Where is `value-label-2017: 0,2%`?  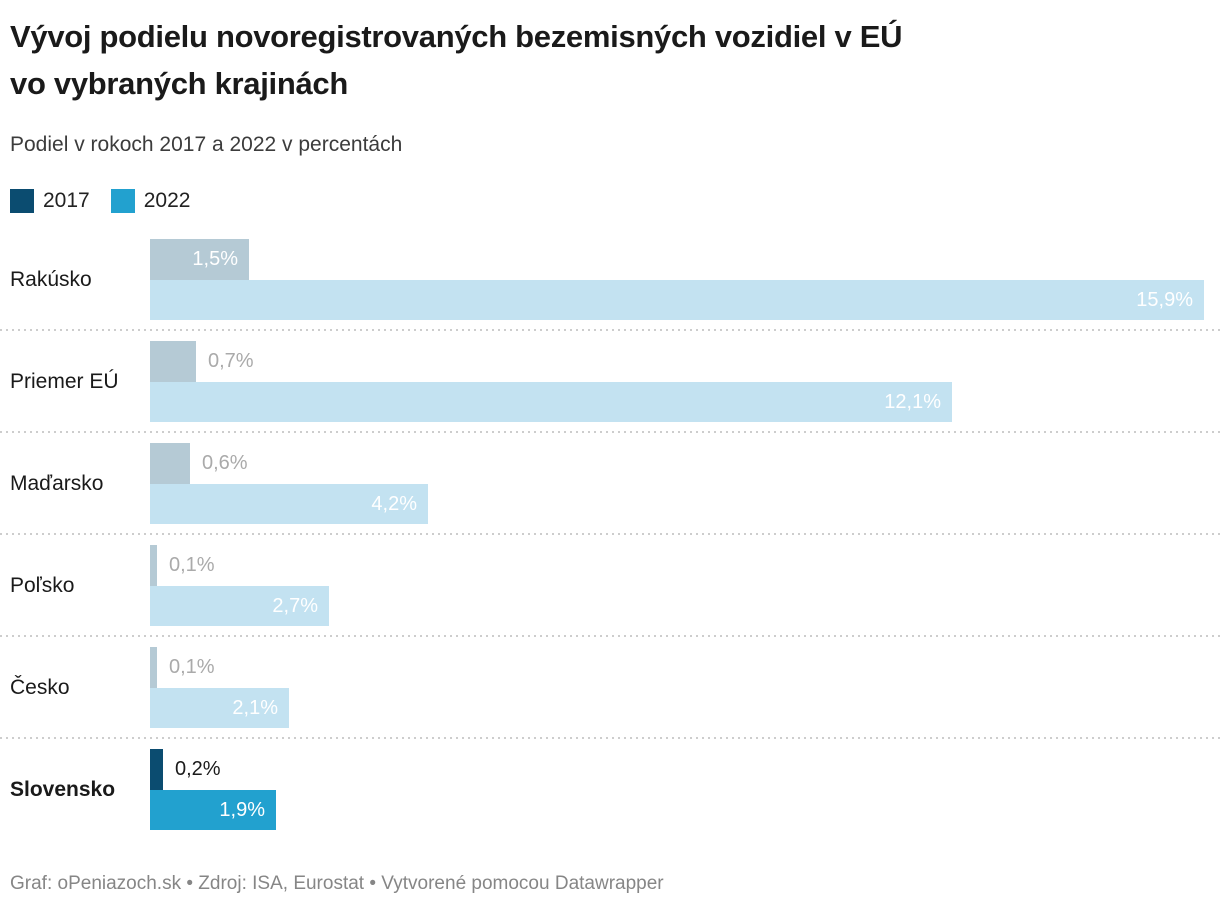
value-label-2017: 0,2% is located at coordinates (198, 769).